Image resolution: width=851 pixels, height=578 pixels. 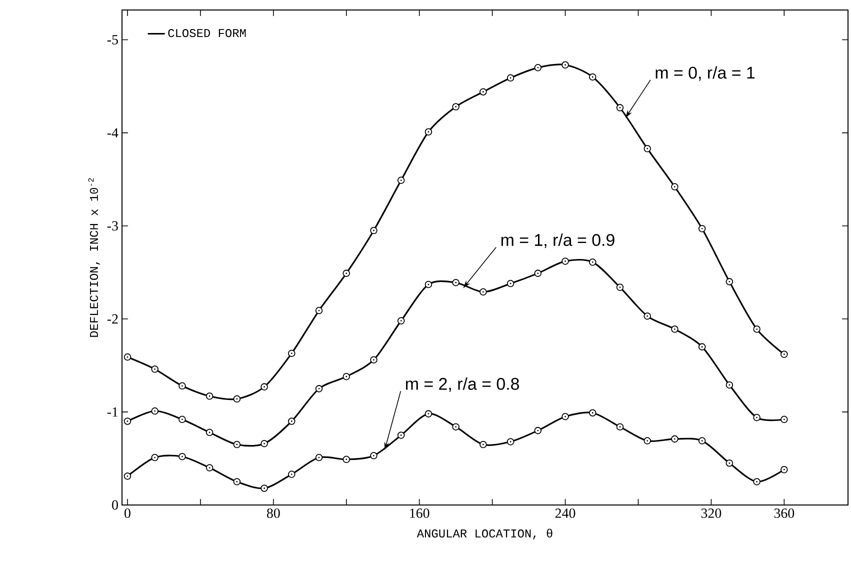 What do you see at coordinates (711, 513) in the screenshot?
I see `x-tick-label: 320` at bounding box center [711, 513].